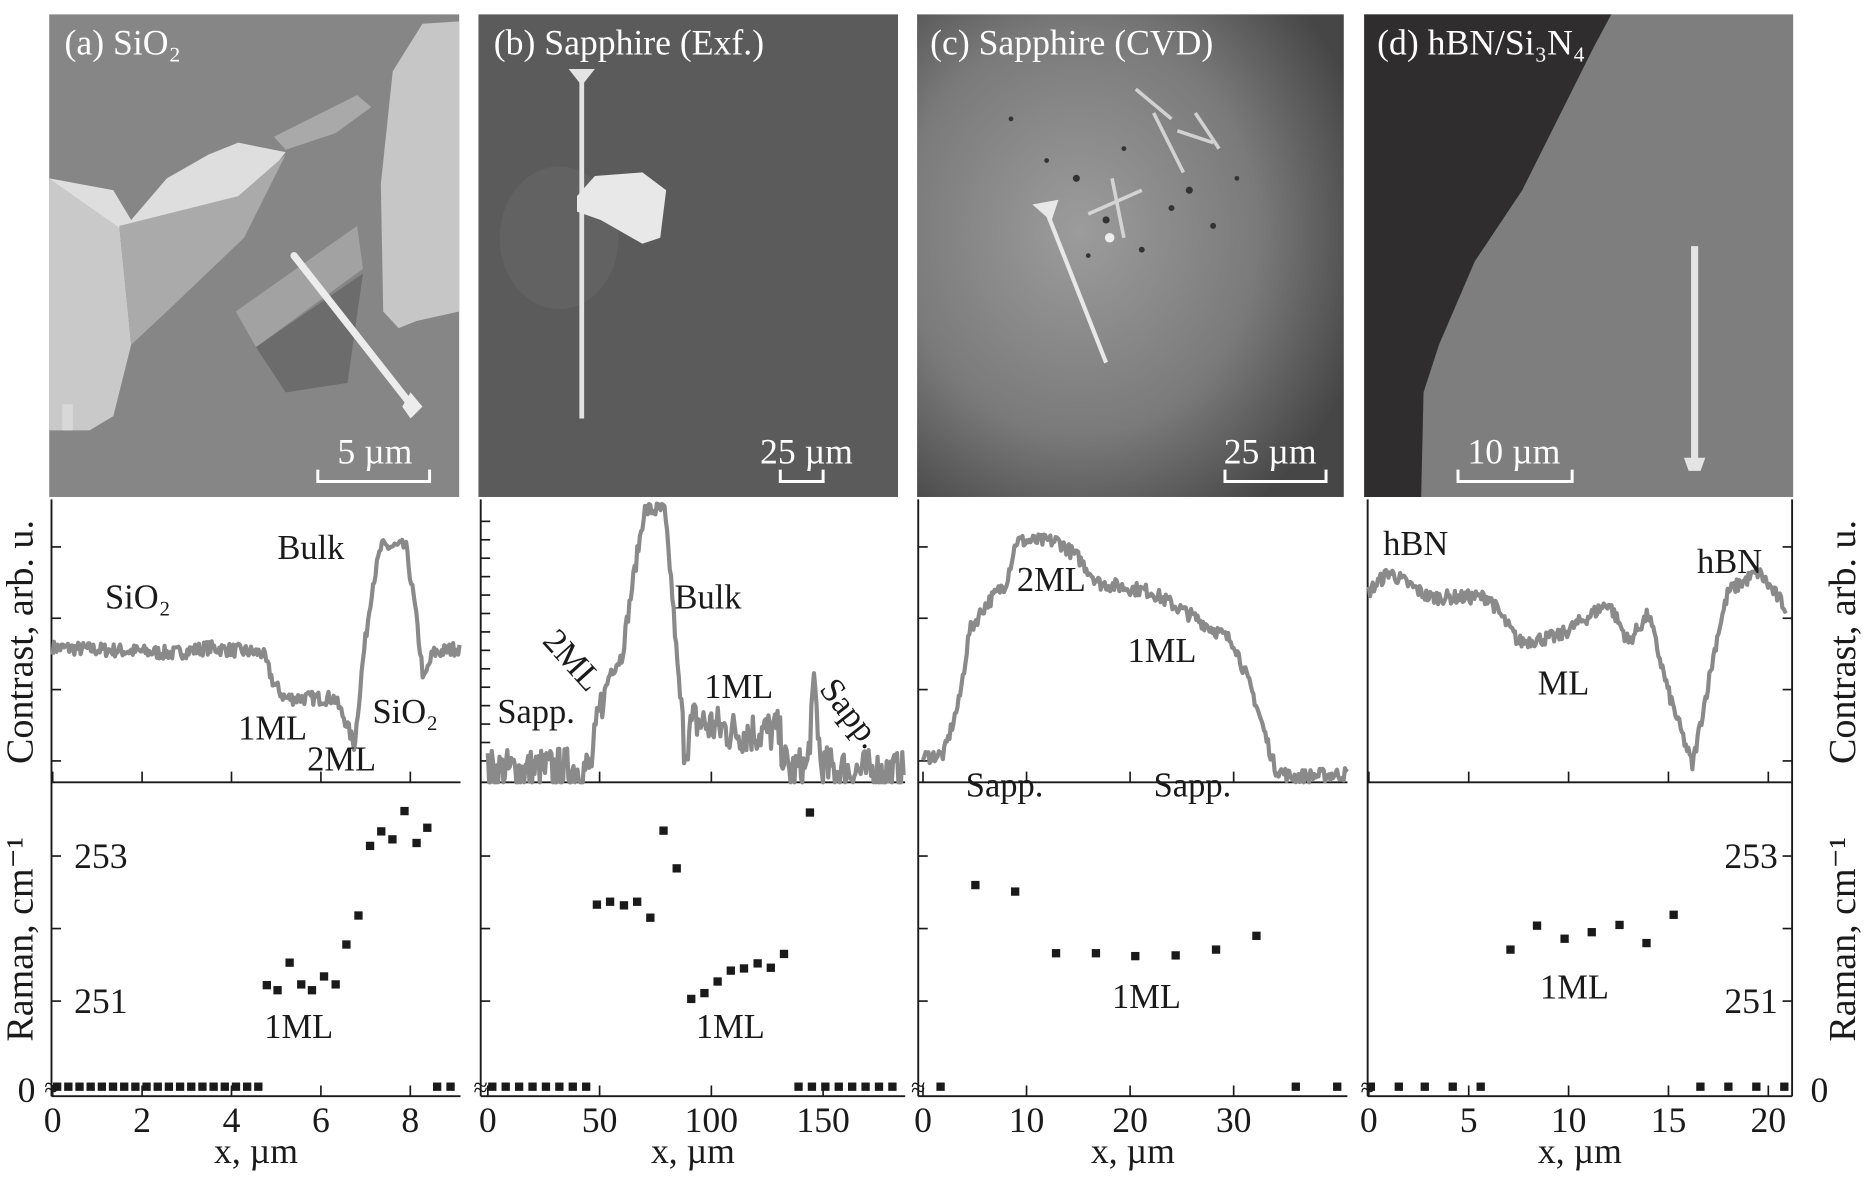 The image size is (1865, 1183). Describe the element at coordinates (254, 255) in the screenshot. I see `micrograph-a` at that location.